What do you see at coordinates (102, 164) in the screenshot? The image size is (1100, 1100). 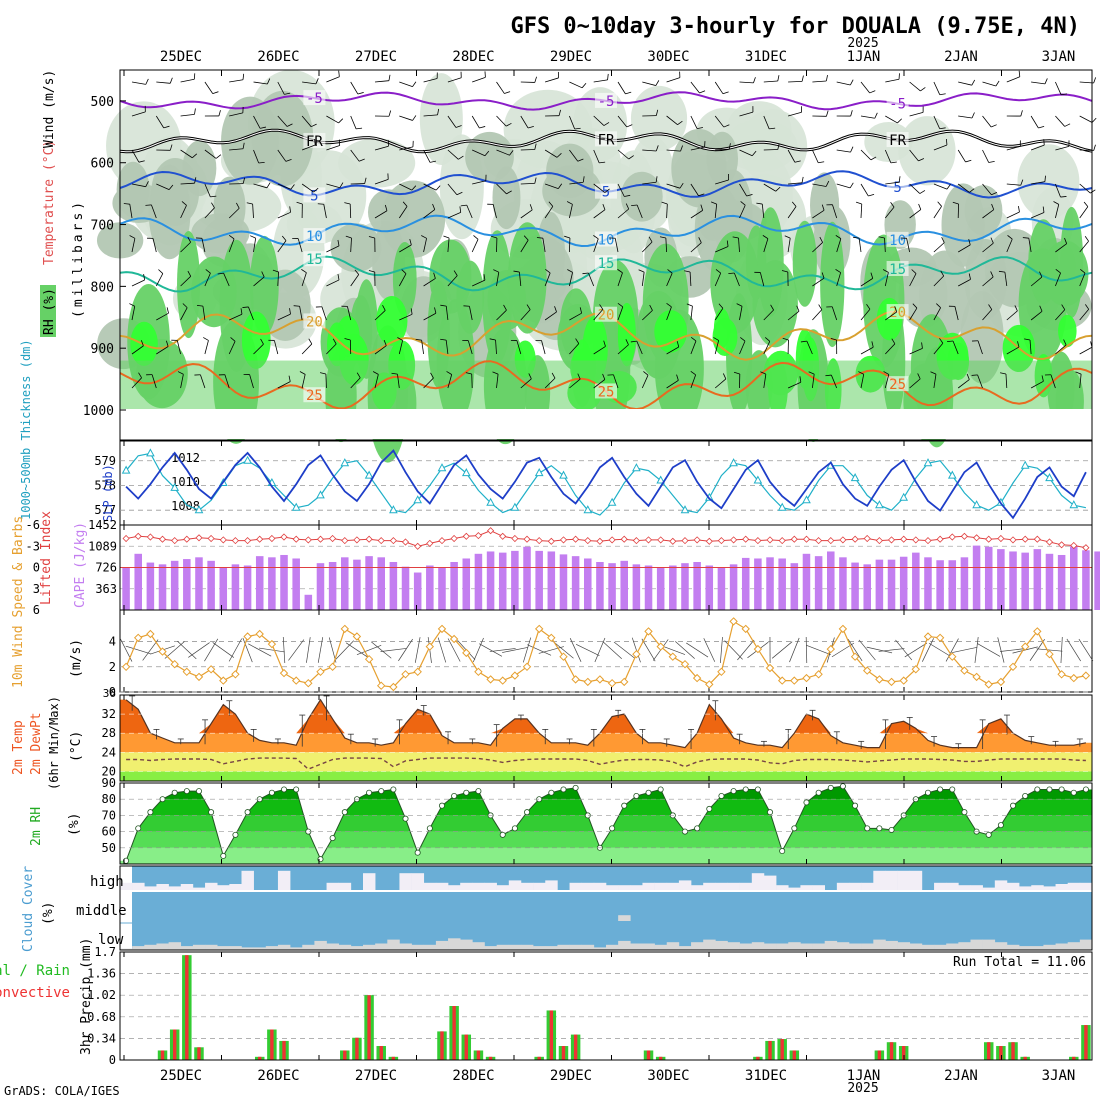 I see `y-tick-label: 600` at bounding box center [102, 164].